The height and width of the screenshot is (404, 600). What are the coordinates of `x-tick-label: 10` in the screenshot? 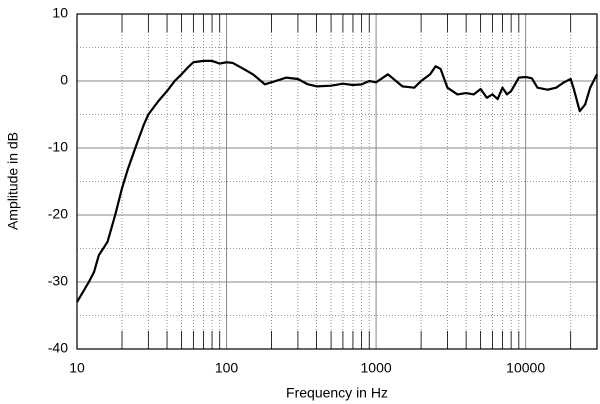 It's located at (77, 368).